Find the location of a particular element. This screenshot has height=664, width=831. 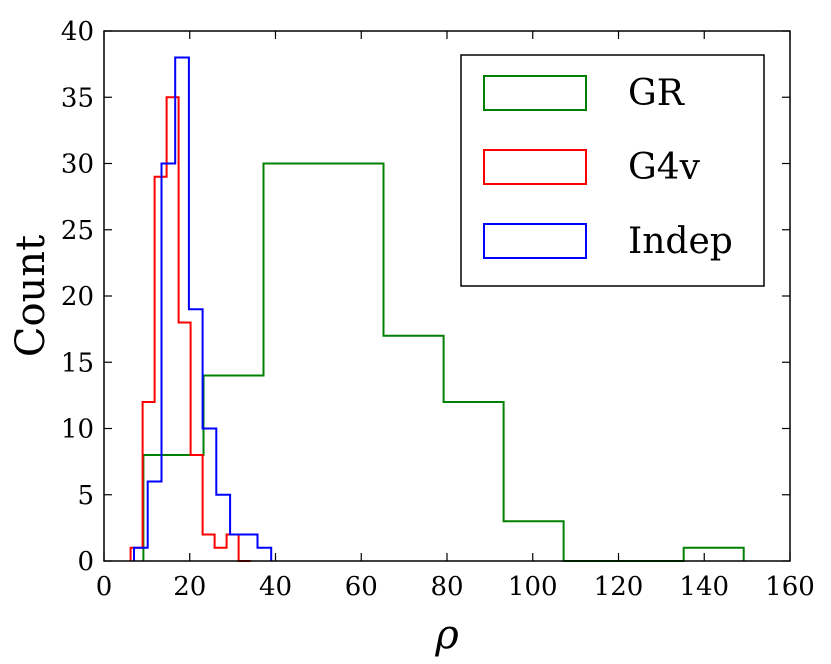

legend-frame is located at coordinates (612, 170).